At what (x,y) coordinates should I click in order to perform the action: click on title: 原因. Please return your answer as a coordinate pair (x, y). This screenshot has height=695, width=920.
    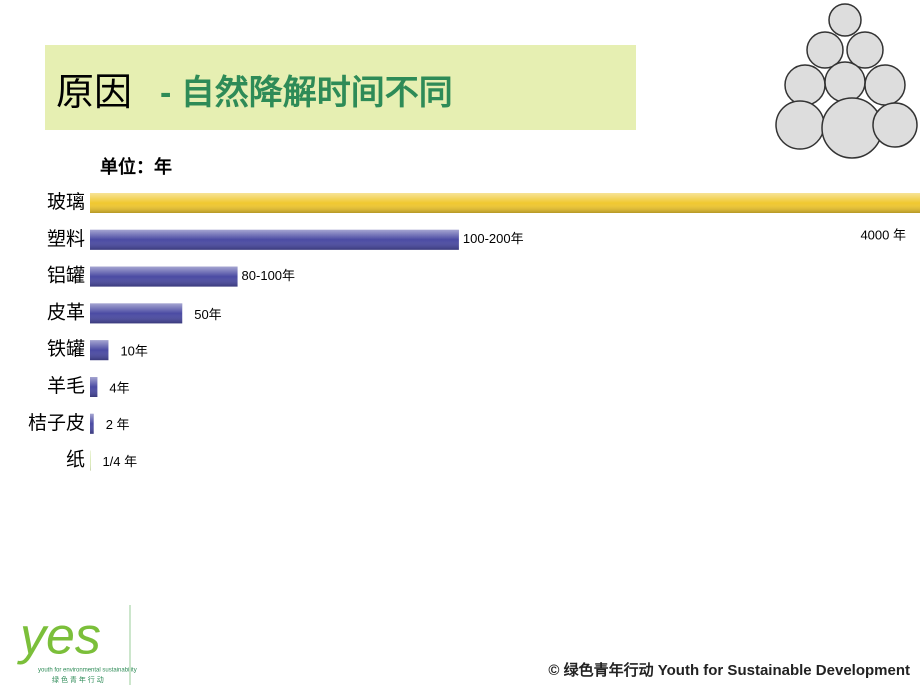
    Looking at the image, I should click on (94, 93).